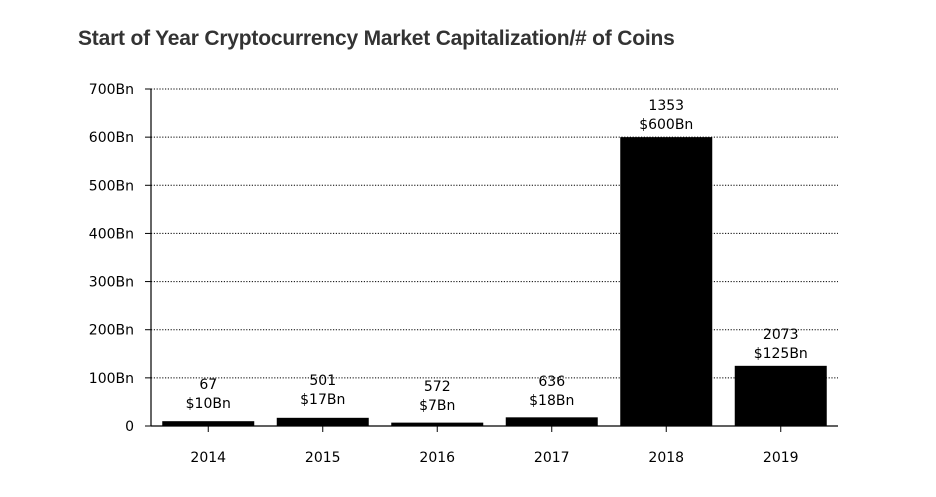 This screenshot has width=936, height=497. What do you see at coordinates (208, 423) in the screenshot?
I see `bar-2014` at bounding box center [208, 423].